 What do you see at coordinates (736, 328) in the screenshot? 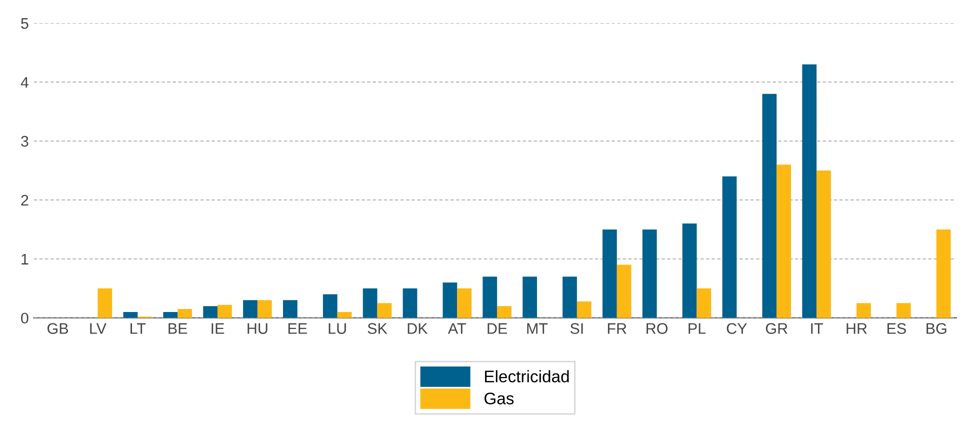
I see `x-tick-label: CY` at bounding box center [736, 328].